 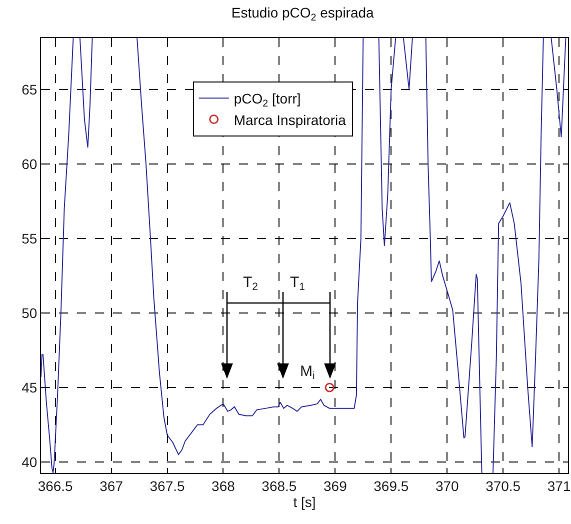 What do you see at coordinates (447, 486) in the screenshot?
I see `x-tick-label: 370` at bounding box center [447, 486].